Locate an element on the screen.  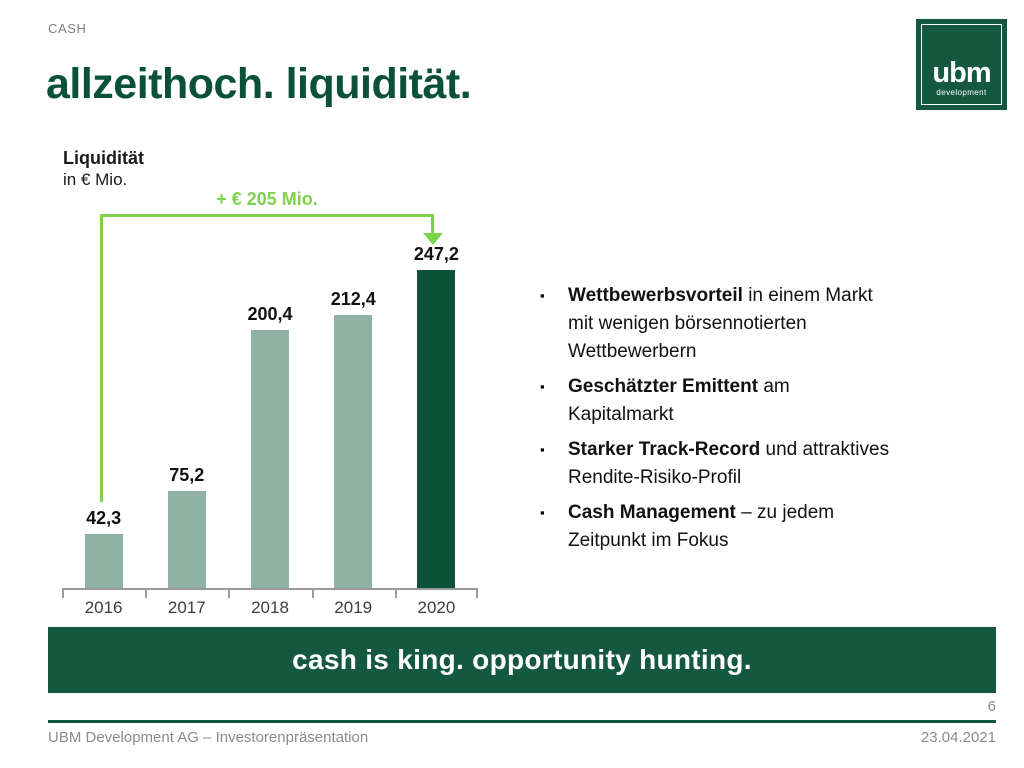
bullet-line: Rendite-Risiko-Profil is located at coordinates (655, 477).